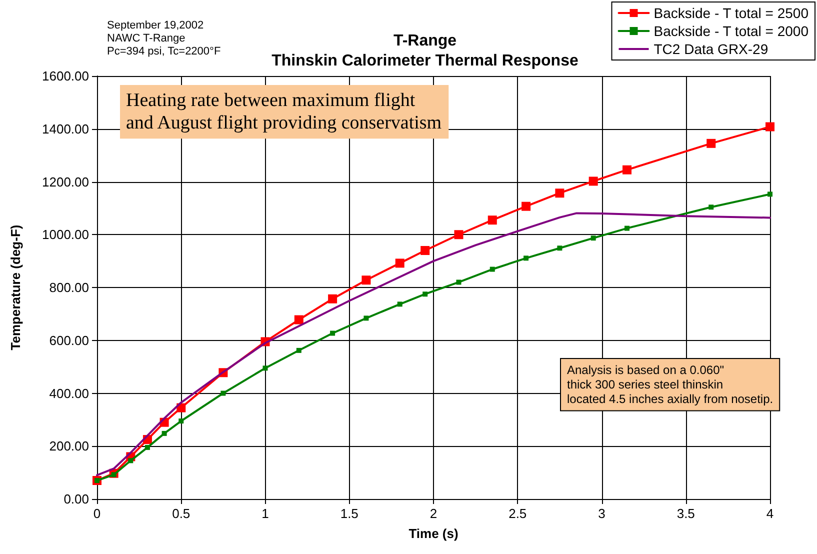 This screenshot has width=817, height=554. Describe the element at coordinates (731, 13) in the screenshot. I see `legend-label: Backside - T total = 2500` at that location.